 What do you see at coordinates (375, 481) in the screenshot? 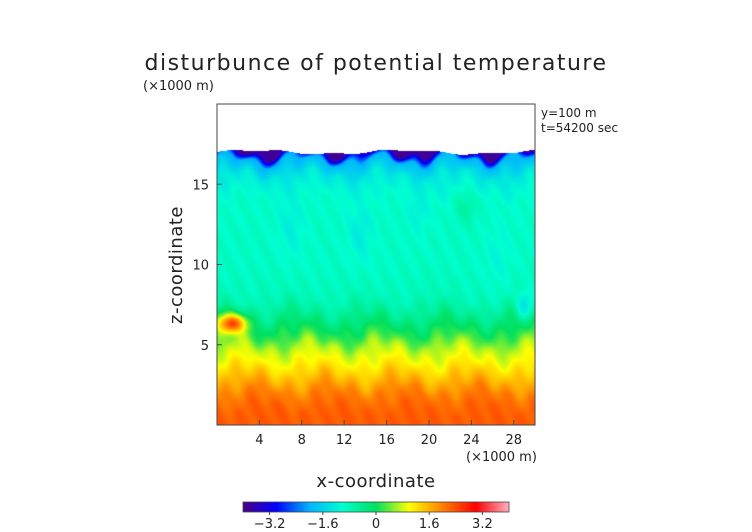
I see `x-axis-label: x-coordinate` at bounding box center [375, 481].